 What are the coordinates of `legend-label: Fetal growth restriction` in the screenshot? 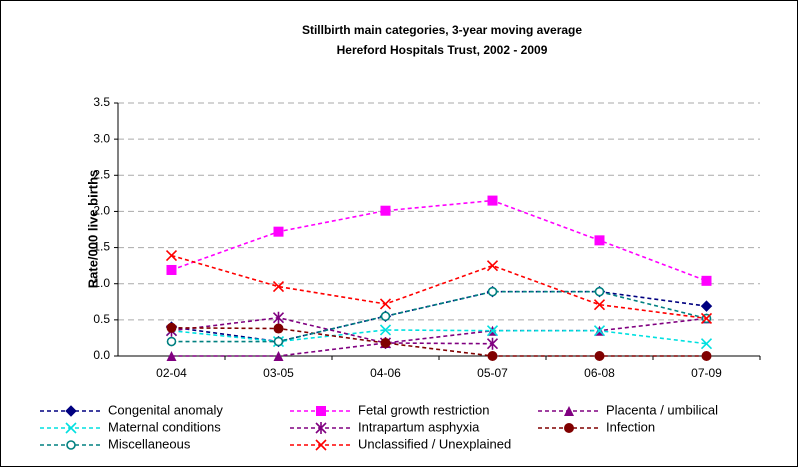 It's located at (424, 409).